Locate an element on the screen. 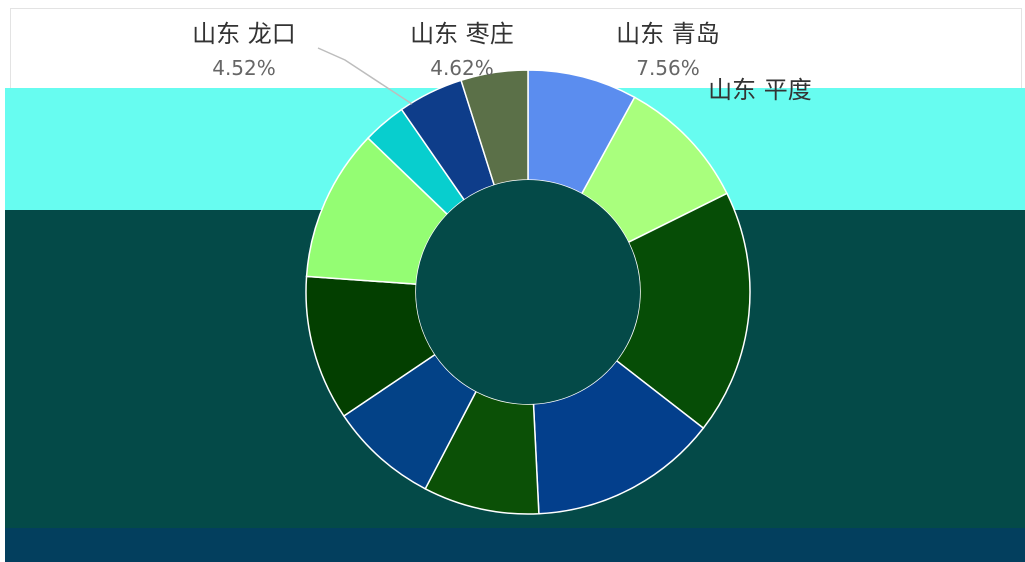  slice-percent-label: 4.52% is located at coordinates (244, 68).